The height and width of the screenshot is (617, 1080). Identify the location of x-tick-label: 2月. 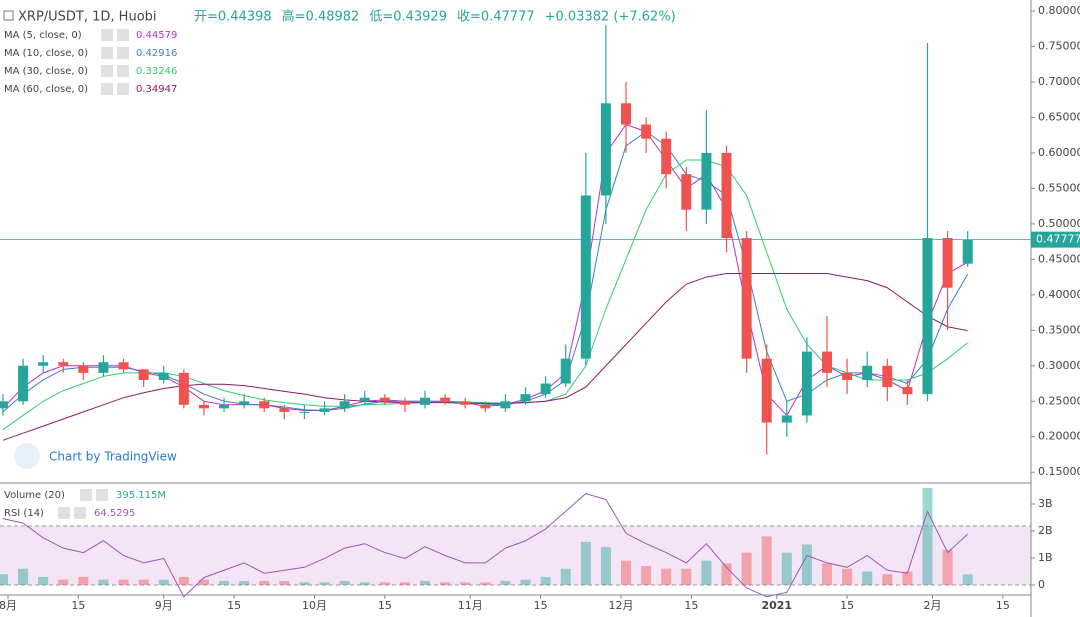
(933, 605).